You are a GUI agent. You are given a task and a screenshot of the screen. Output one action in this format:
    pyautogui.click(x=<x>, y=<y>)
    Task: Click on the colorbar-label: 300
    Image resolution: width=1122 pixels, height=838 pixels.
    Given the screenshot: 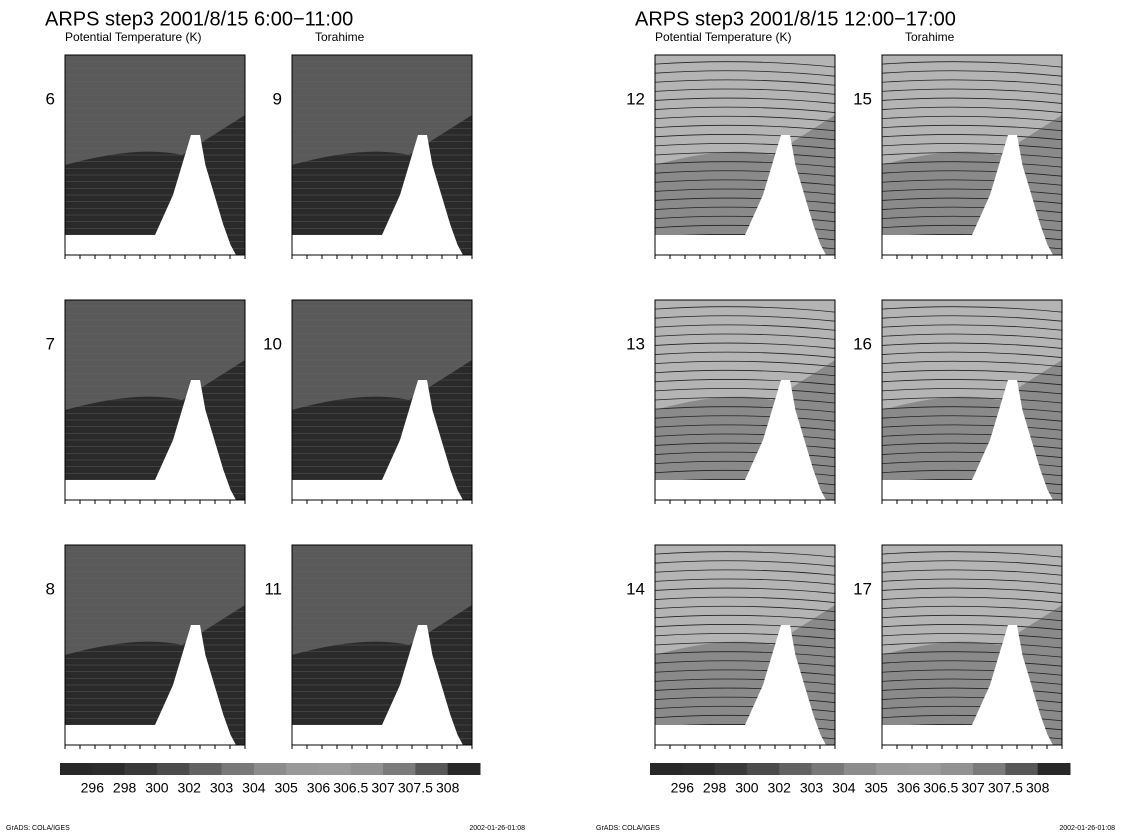 What is the action you would take?
    pyautogui.click(x=157, y=788)
    